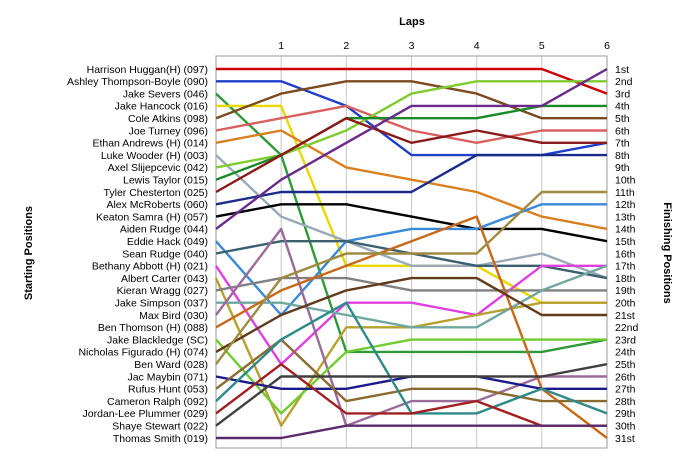 The width and height of the screenshot is (700, 465). Describe the element at coordinates (625, 439) in the screenshot. I see `finish-label: 31st` at that location.